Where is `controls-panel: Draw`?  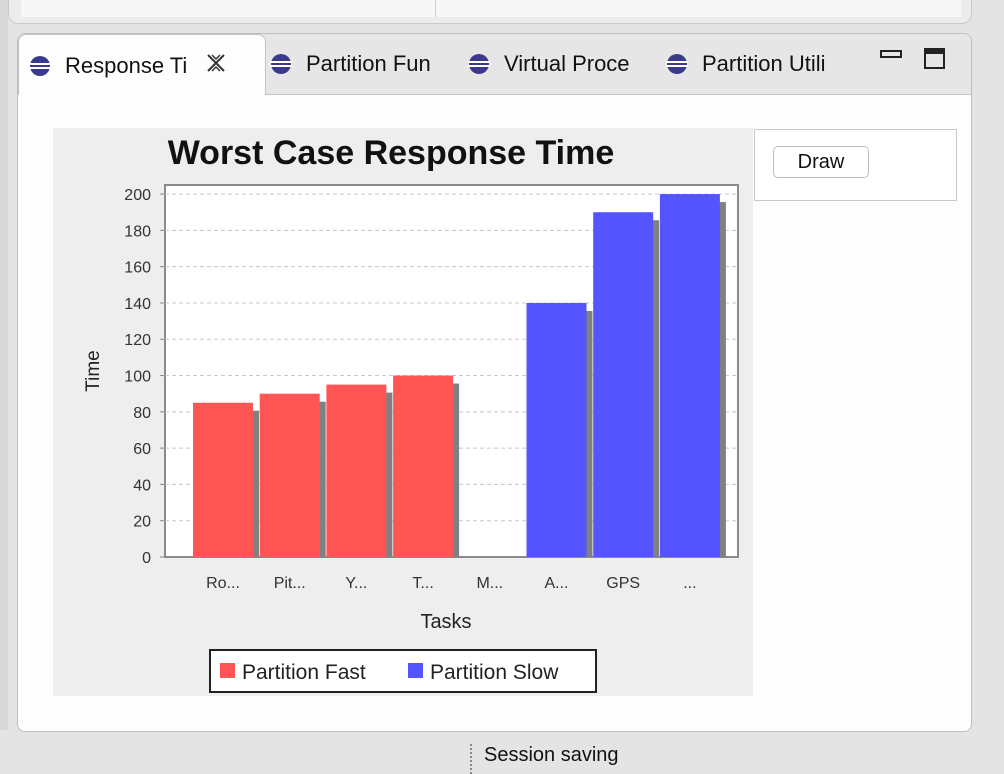
controls-panel: Draw is located at coordinates (855, 165).